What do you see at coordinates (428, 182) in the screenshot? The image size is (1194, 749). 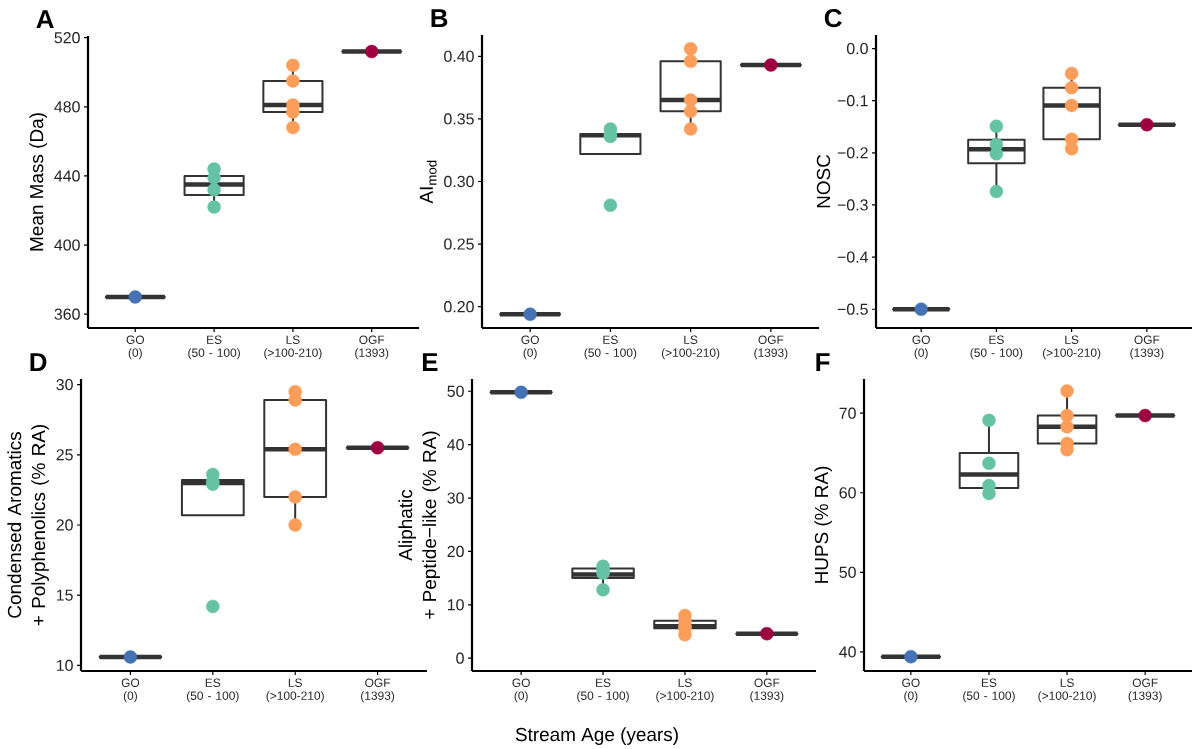 I see `y-axis-title: AI$_{mod}$` at bounding box center [428, 182].